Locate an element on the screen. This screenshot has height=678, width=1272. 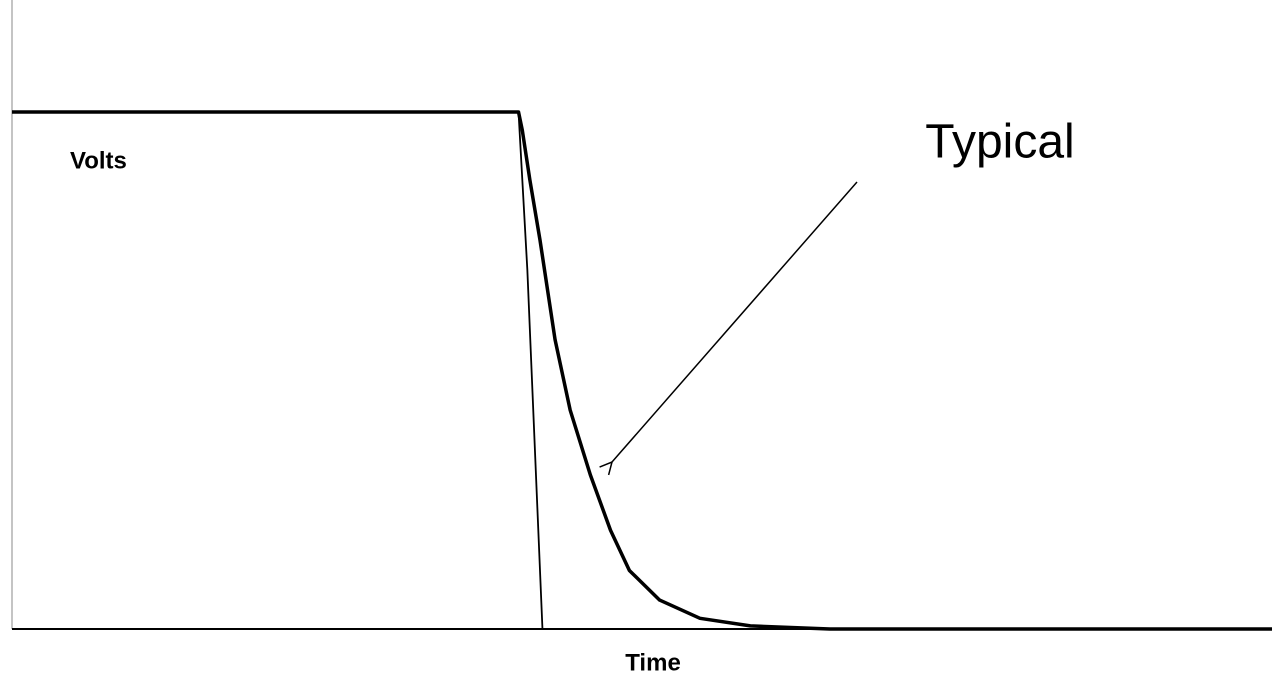
x-axis-label: Time is located at coordinates (653, 662).